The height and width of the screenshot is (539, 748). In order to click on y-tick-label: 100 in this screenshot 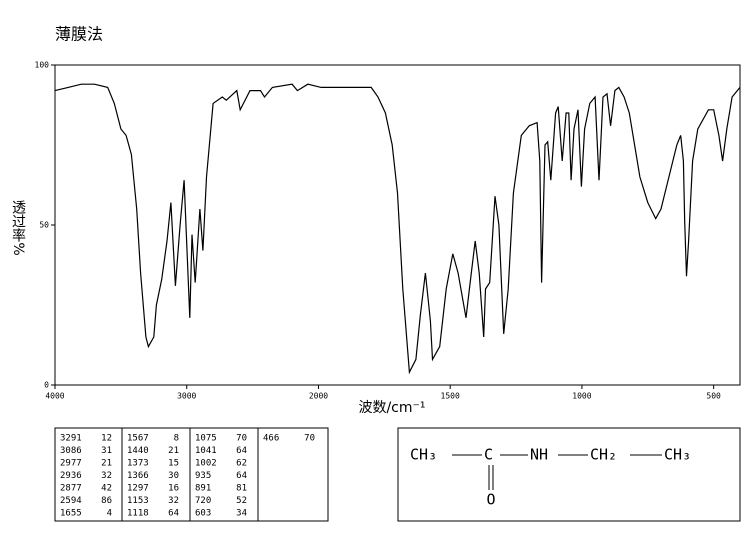, I will do `click(42, 65)`.